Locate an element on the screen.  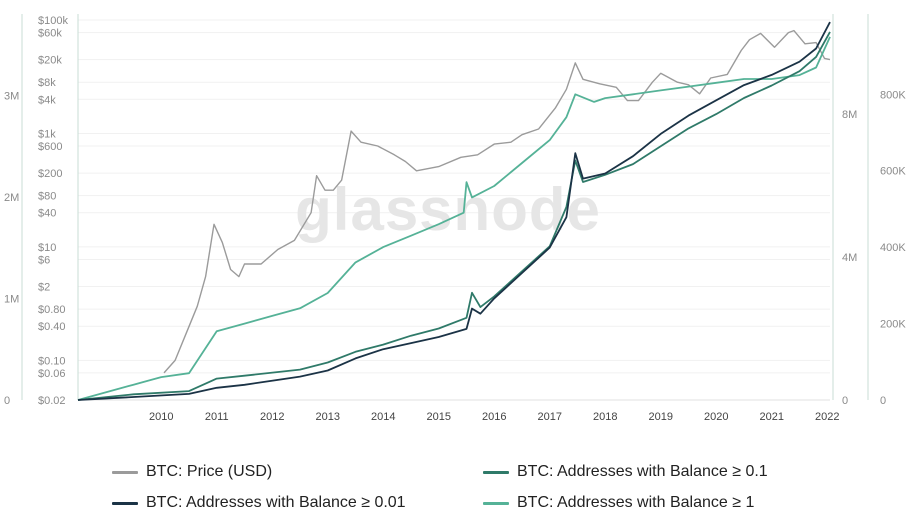
far-left-tick-label: 2M is located at coordinates (11, 198).